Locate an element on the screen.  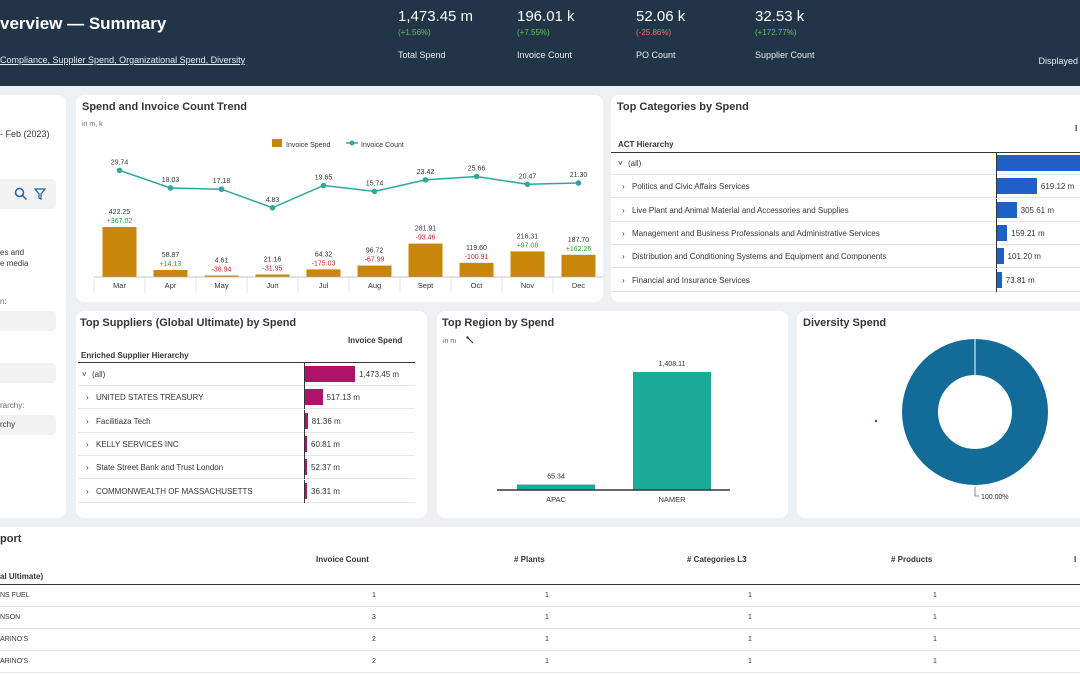
kpi-delta: (-25.86%) is located at coordinates (654, 32).